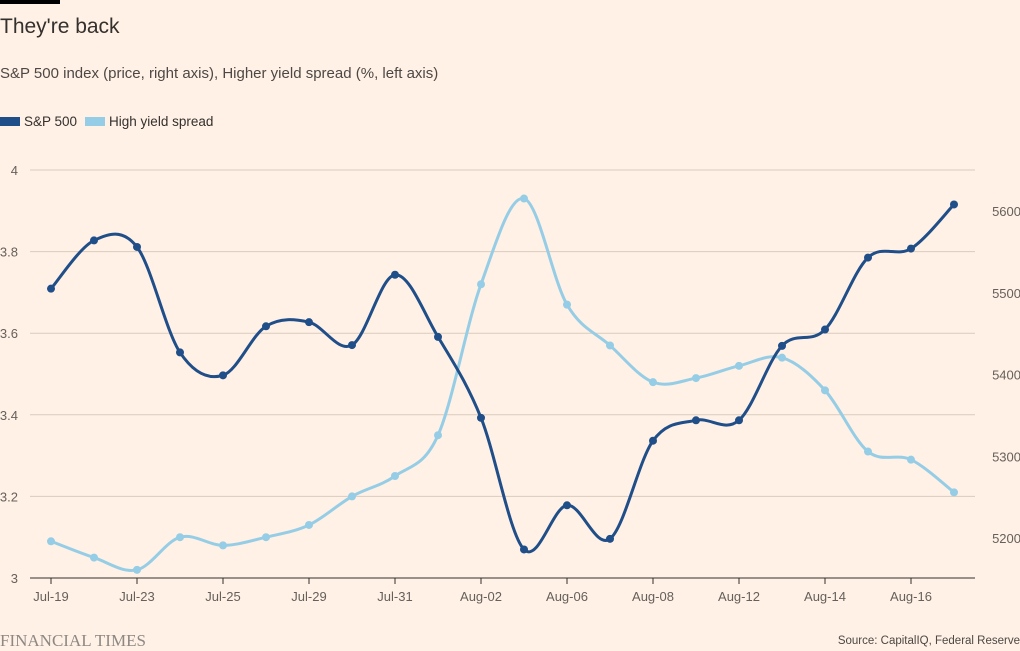 The image size is (1020, 651). Describe the element at coordinates (60, 26) in the screenshot. I see `chart-title: They're back` at that location.